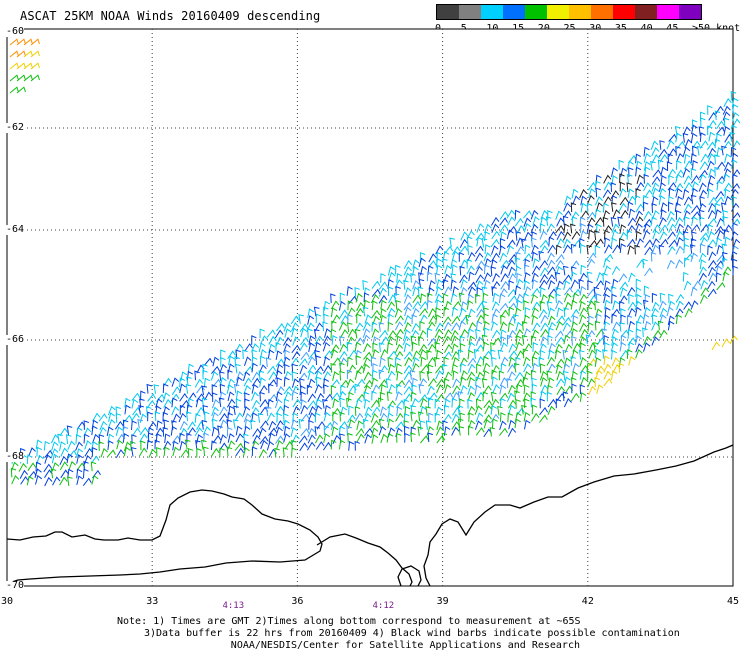  I want to click on pass-time-label: 4:12, so click(383, 606).